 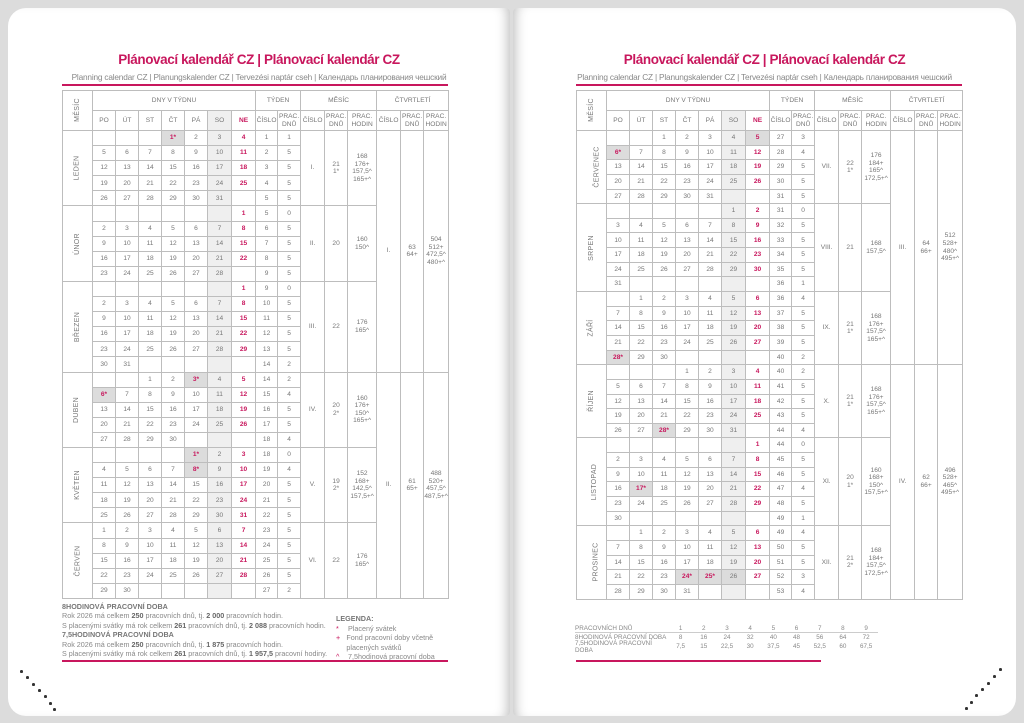 I want to click on day-cell: 2, so click(x=127, y=530).